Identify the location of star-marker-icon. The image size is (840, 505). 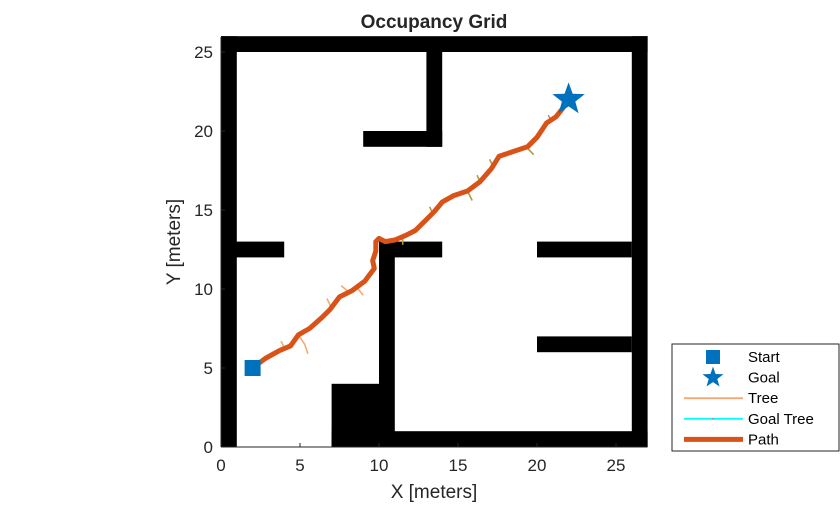
(713, 376).